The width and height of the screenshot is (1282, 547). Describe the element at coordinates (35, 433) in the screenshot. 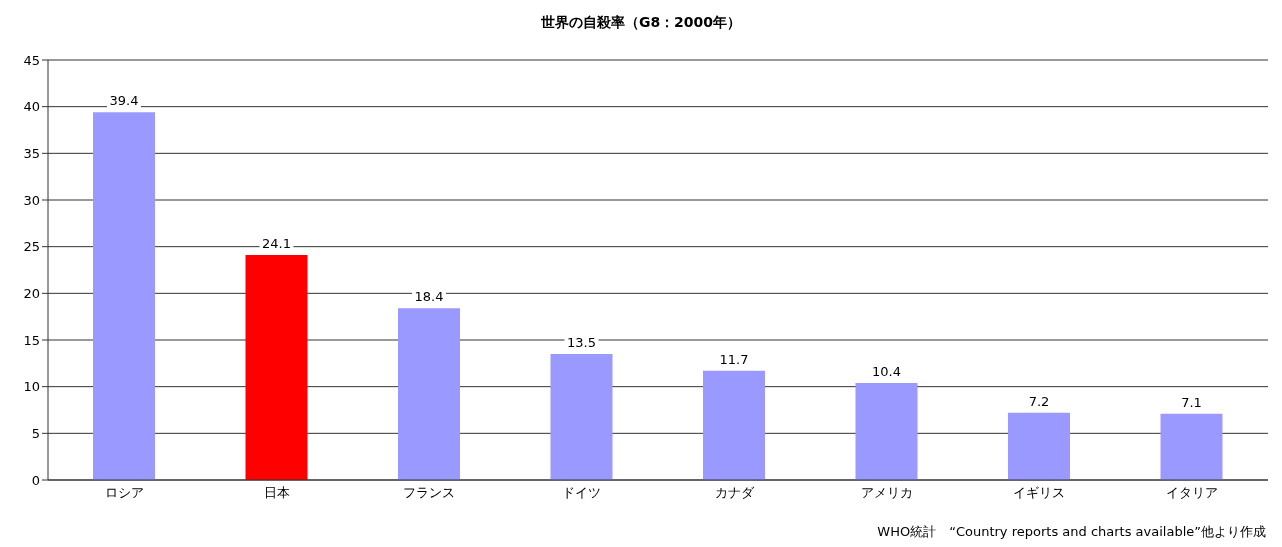

I see `y-tick-label: 5` at that location.